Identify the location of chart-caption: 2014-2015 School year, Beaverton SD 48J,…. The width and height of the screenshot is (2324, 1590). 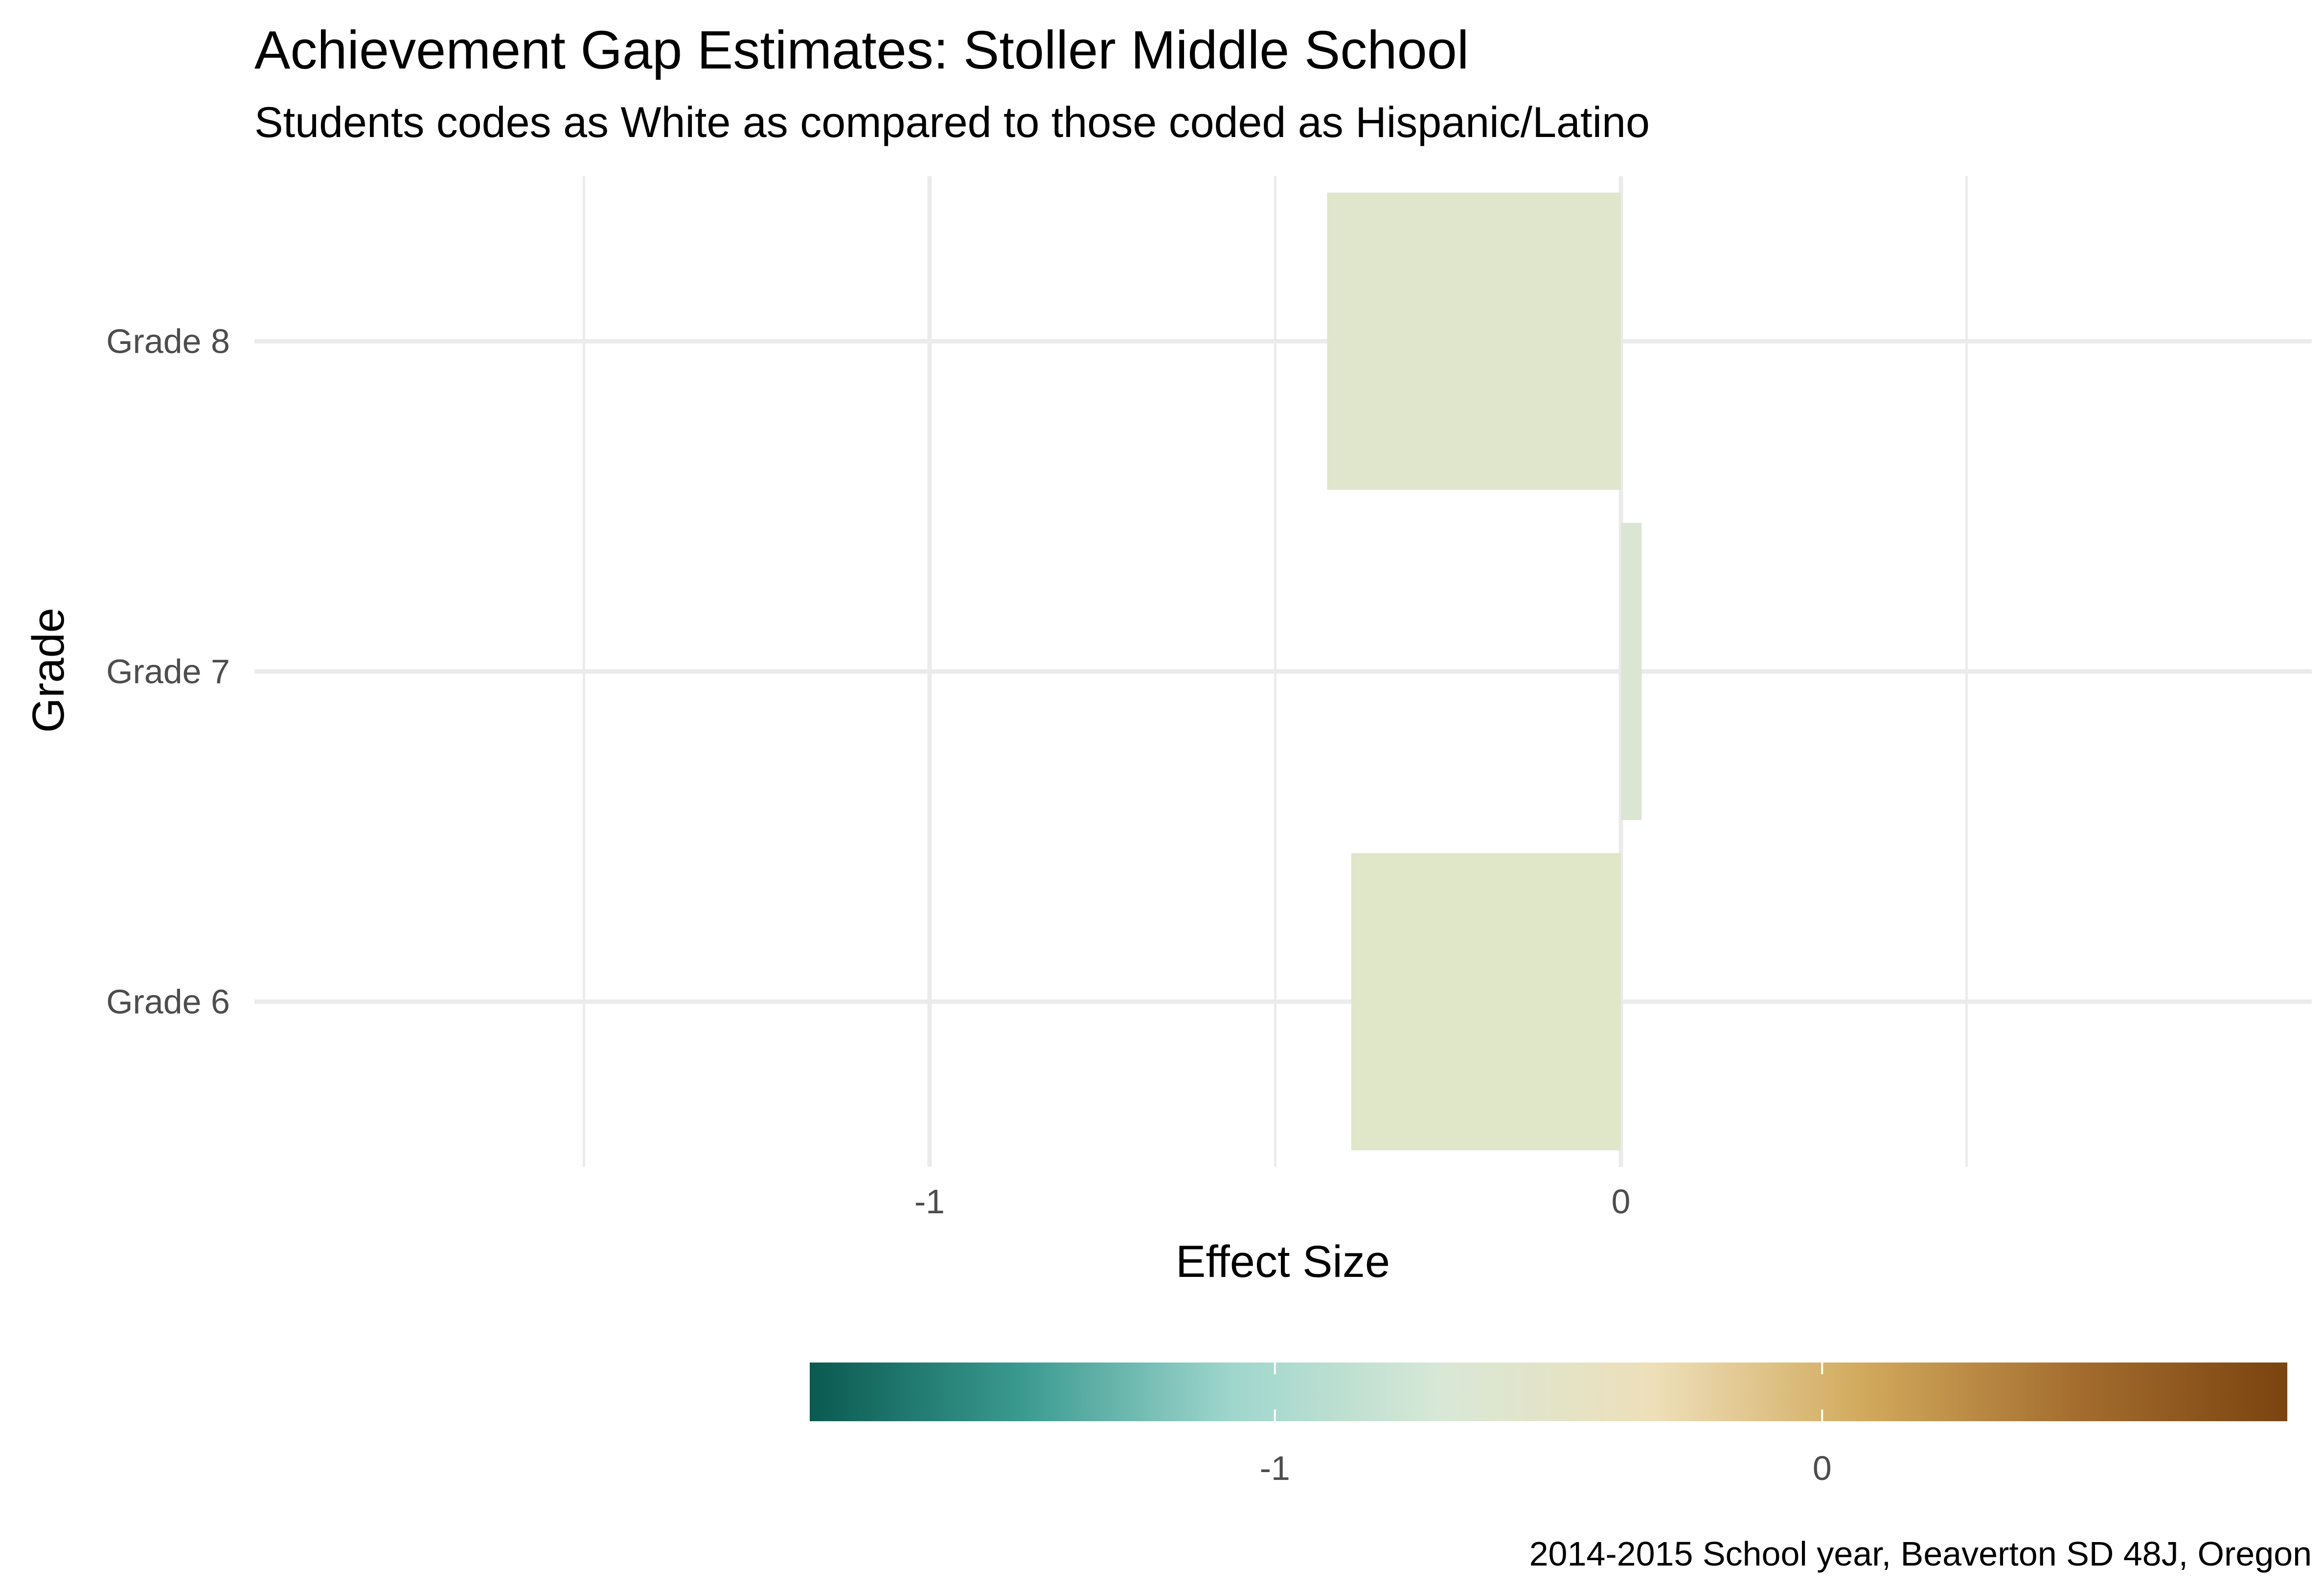
(1921, 1554).